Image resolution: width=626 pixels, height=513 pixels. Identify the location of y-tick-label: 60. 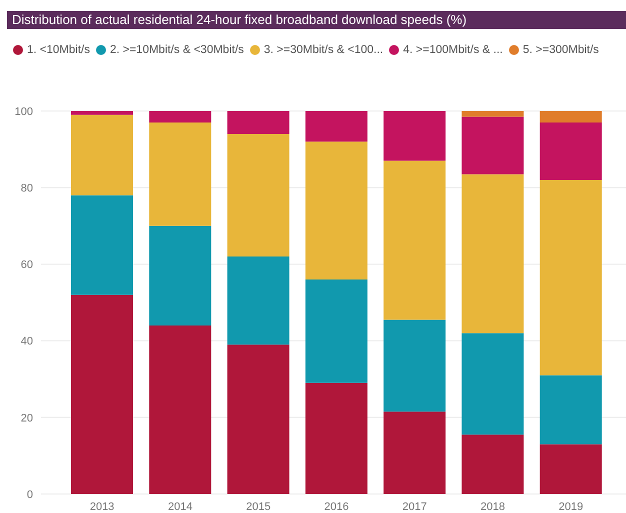
(26, 265).